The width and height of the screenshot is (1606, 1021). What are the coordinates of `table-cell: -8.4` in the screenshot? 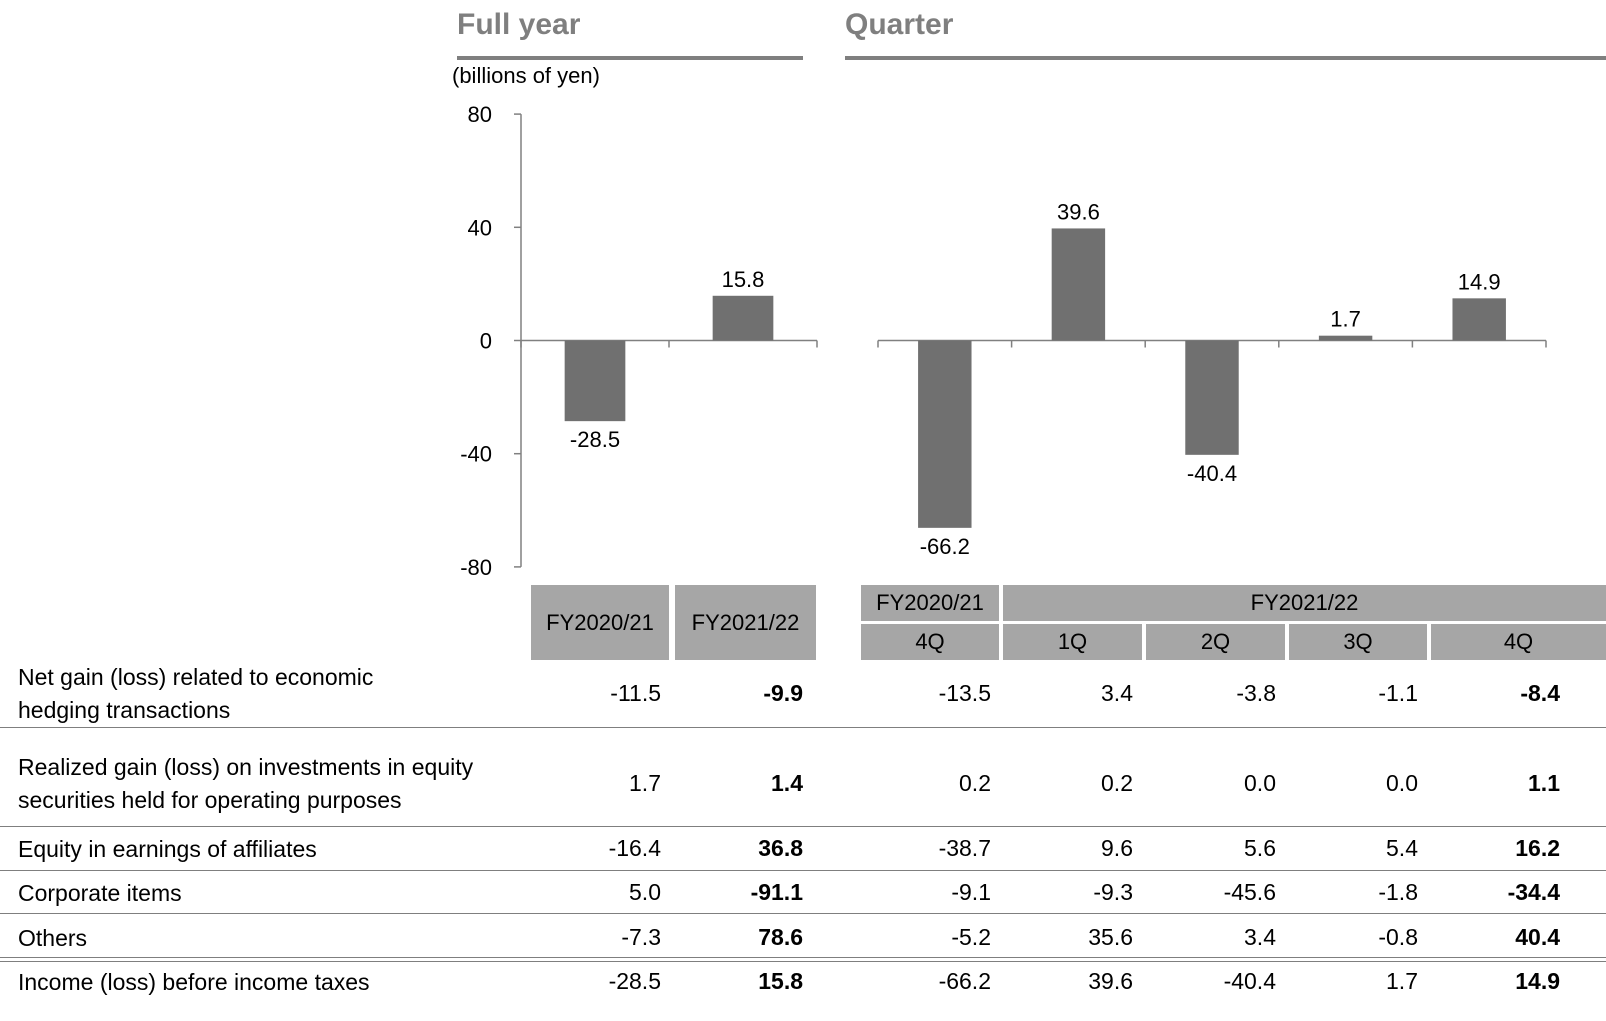 It's located at (1540, 693).